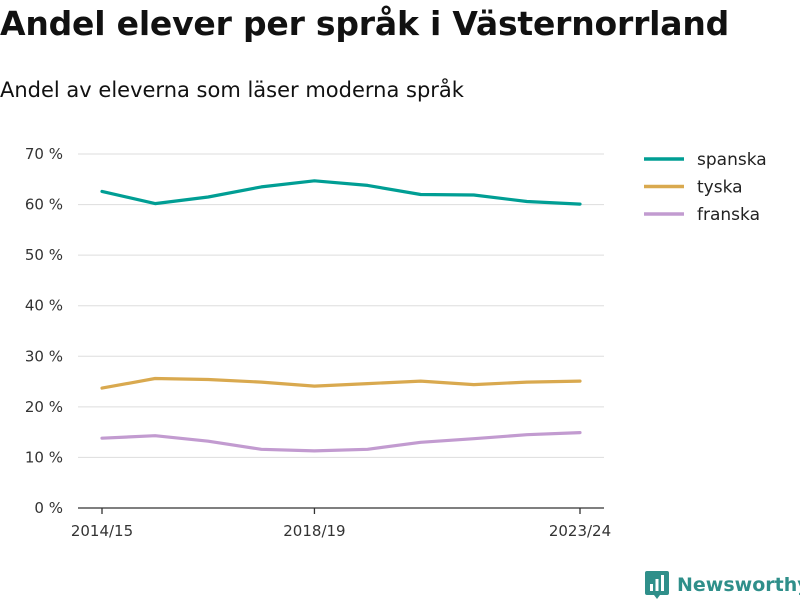 The width and height of the screenshot is (800, 600). I want to click on x-tick-label: 2014/15, so click(102, 531).